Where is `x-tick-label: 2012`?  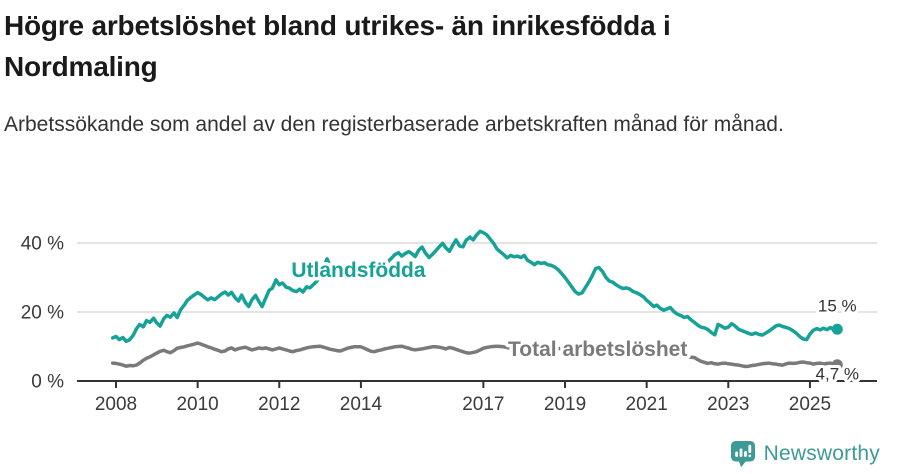
x-tick-label: 2012 is located at coordinates (279, 404).